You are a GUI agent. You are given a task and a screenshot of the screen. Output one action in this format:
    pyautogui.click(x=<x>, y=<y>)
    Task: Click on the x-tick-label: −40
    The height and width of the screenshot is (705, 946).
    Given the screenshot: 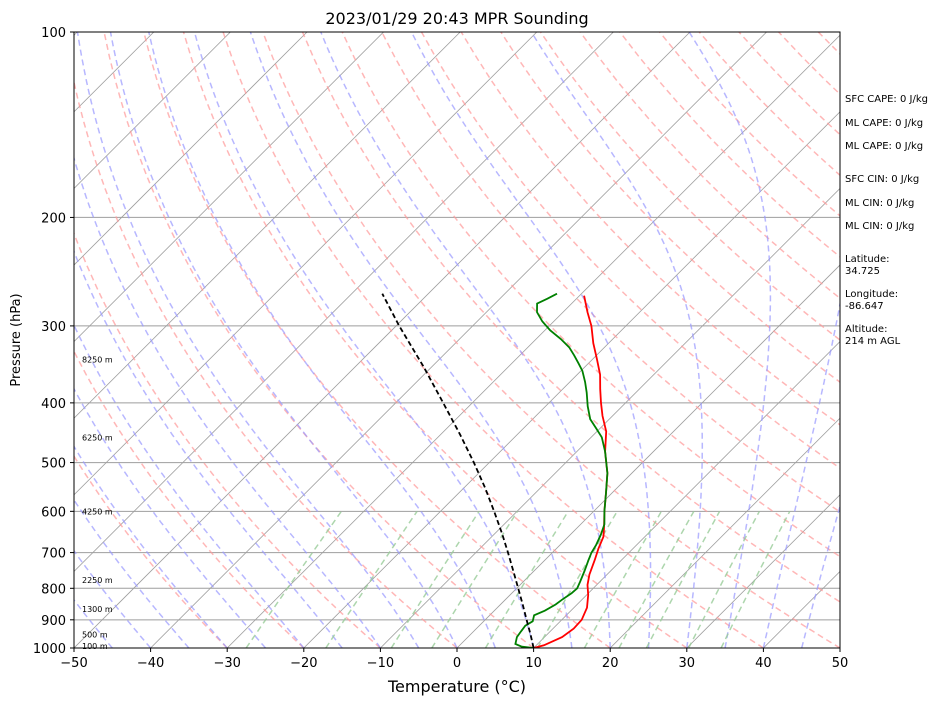 What is the action you would take?
    pyautogui.click(x=150, y=663)
    